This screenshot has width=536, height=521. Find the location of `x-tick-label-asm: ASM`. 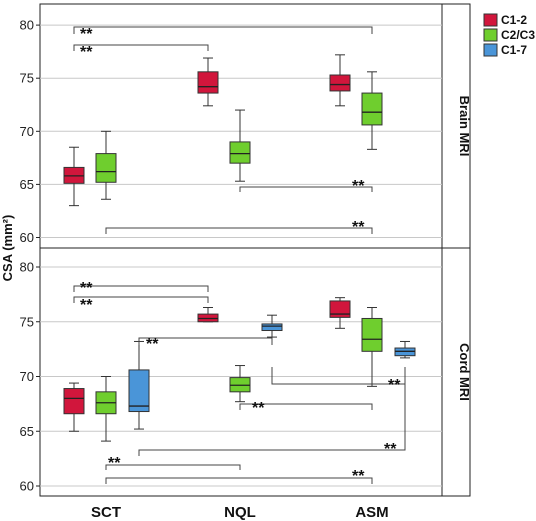

x-tick-label-asm: ASM is located at coordinates (371, 512).